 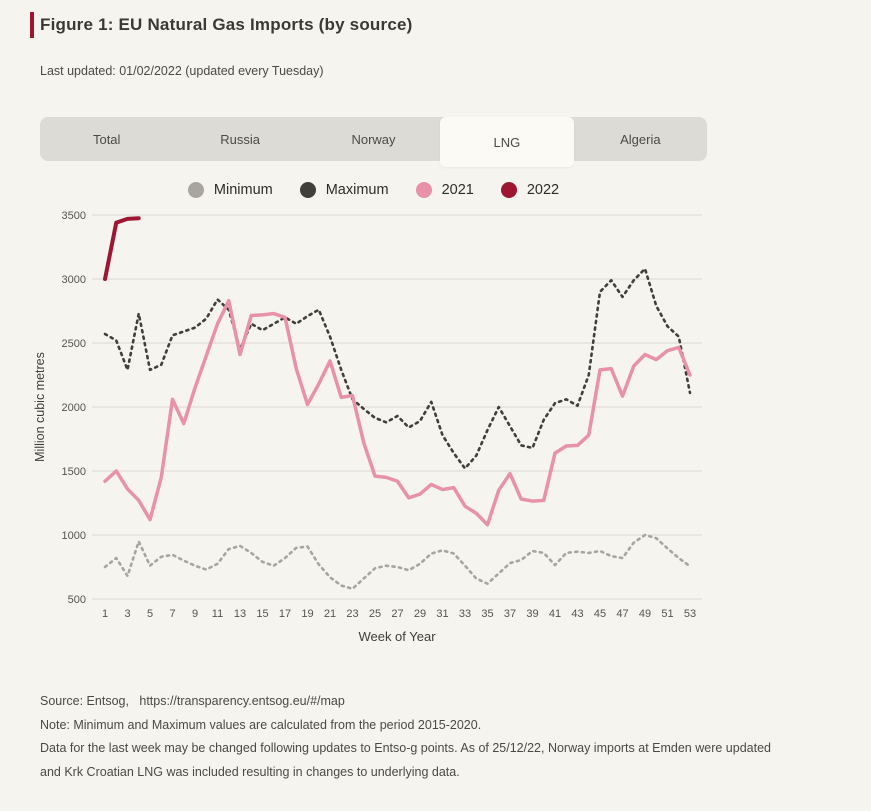 What do you see at coordinates (397, 614) in the screenshot?
I see `x-tick-label: 27` at bounding box center [397, 614].